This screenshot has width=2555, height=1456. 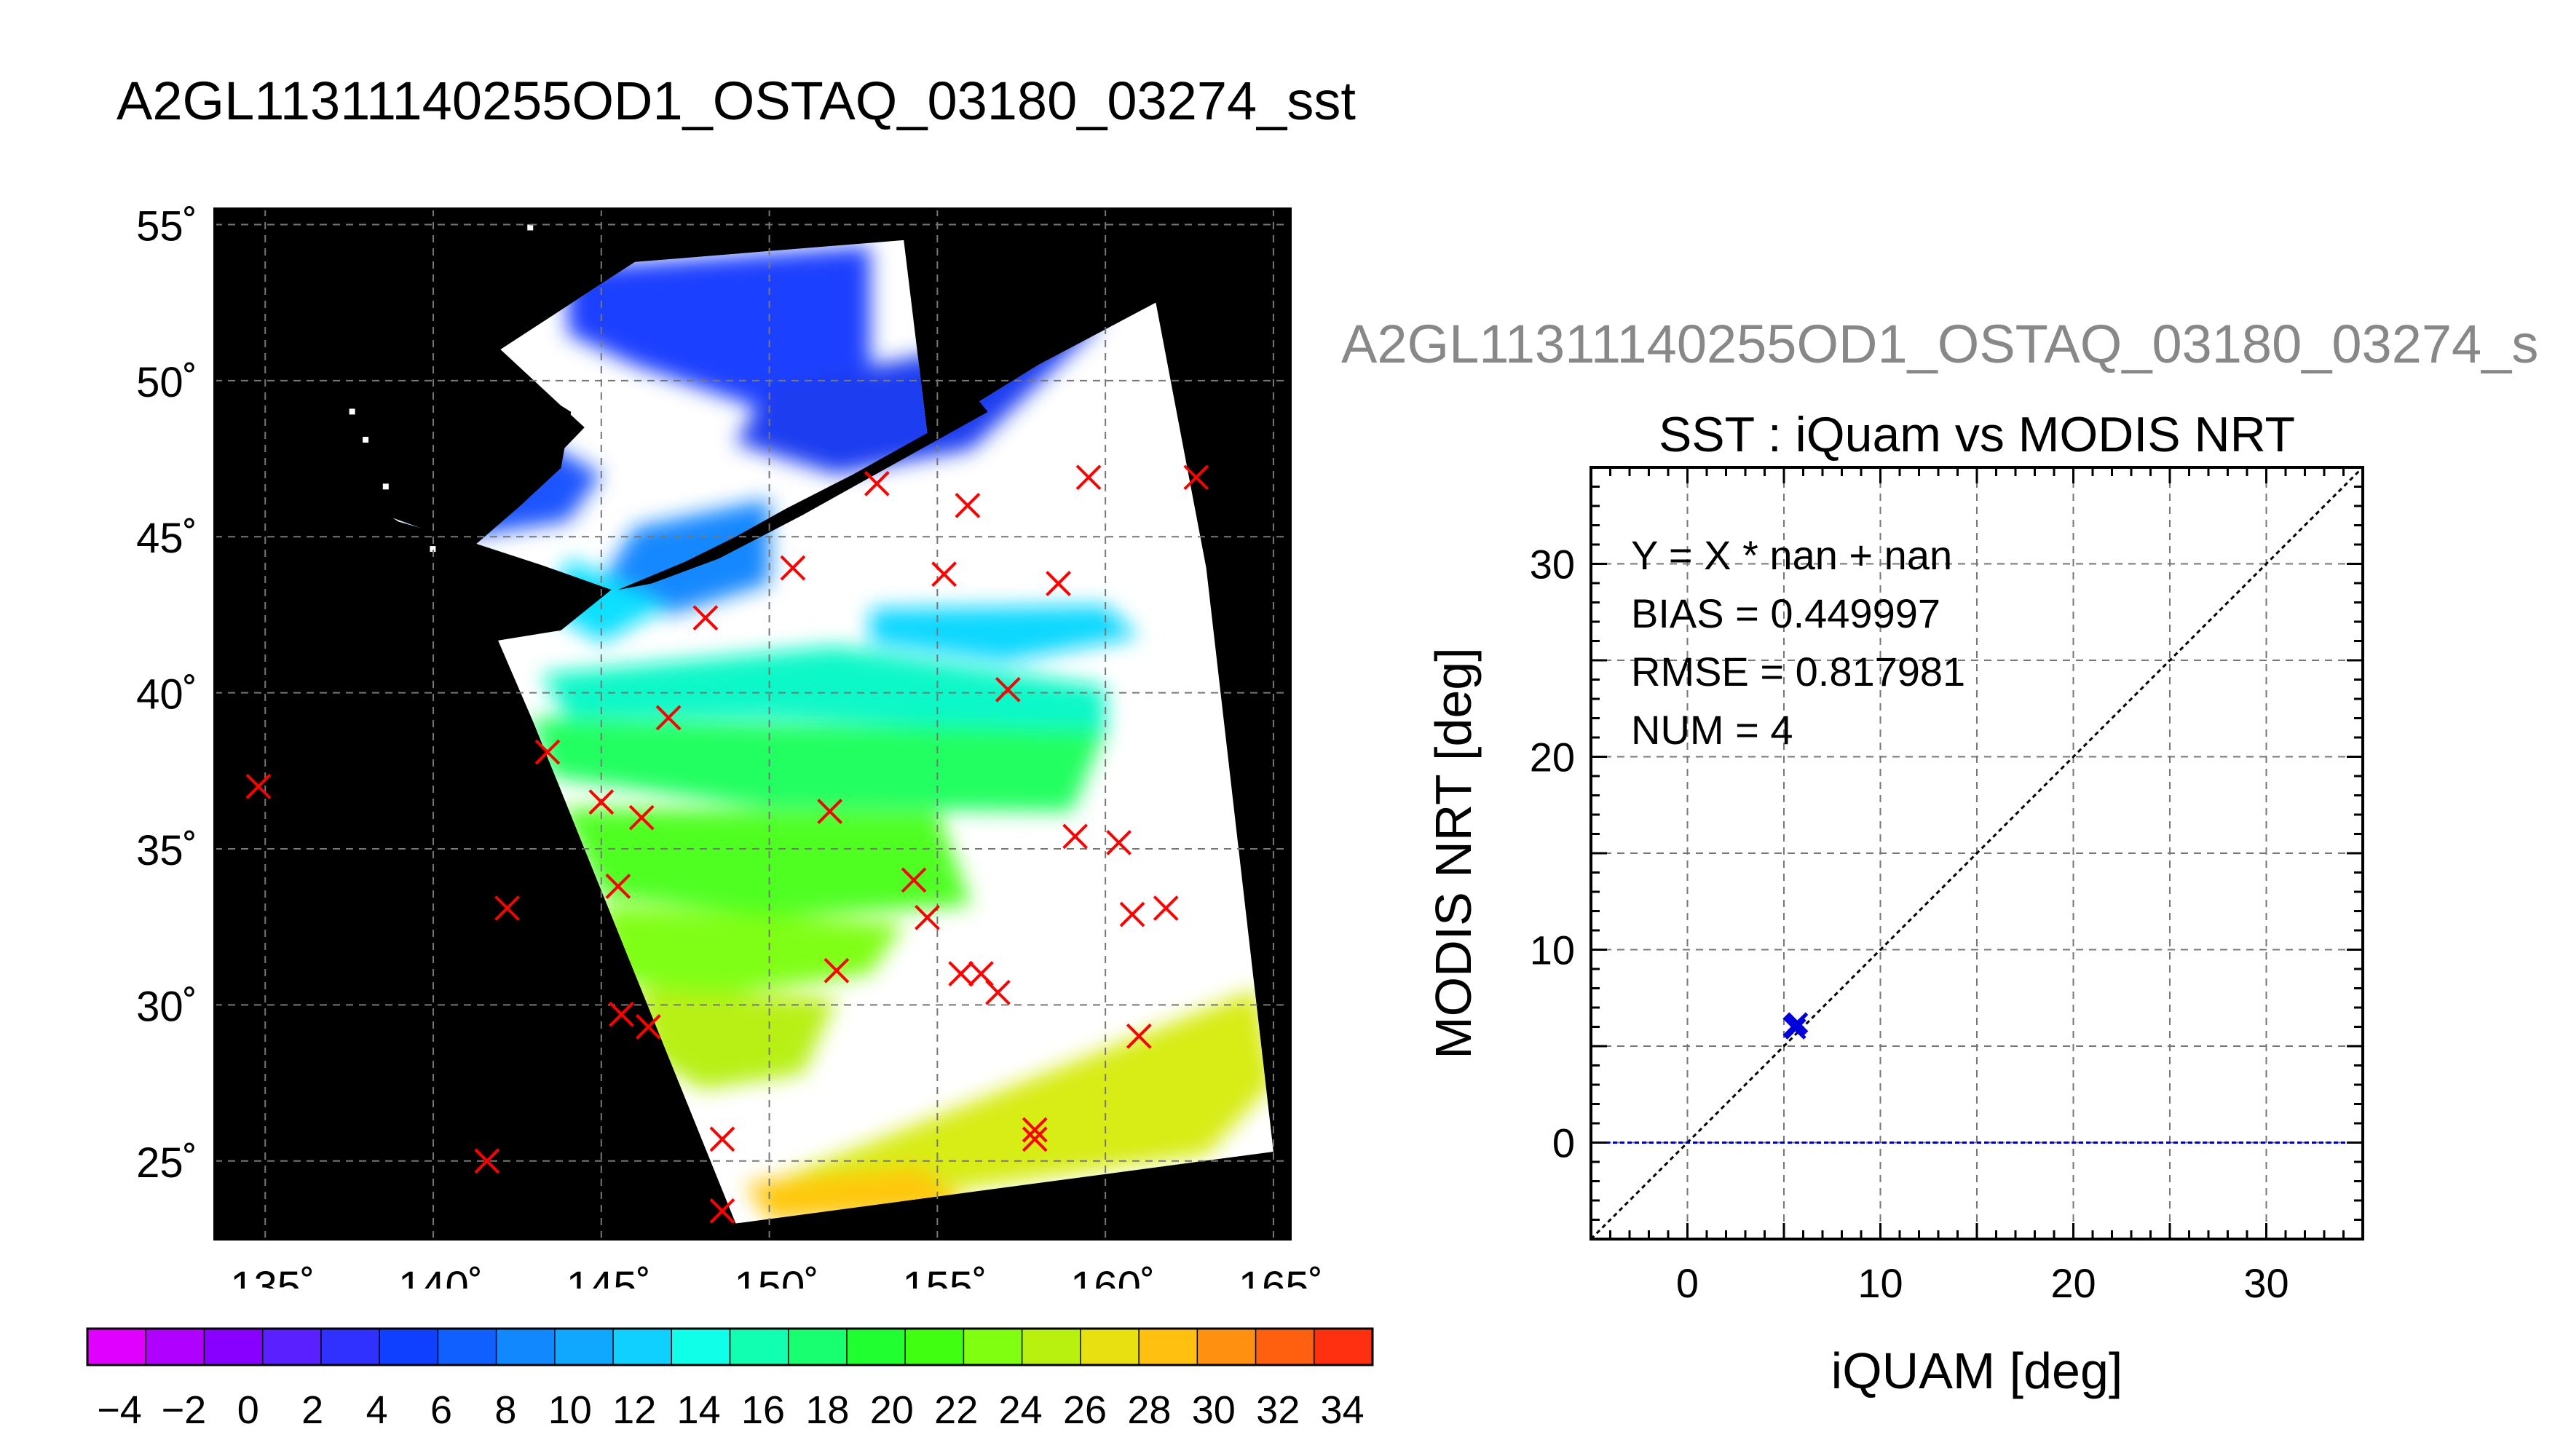 What do you see at coordinates (1977, 1370) in the screenshot?
I see `x-axis-label: iQUAM [deg]` at bounding box center [1977, 1370].